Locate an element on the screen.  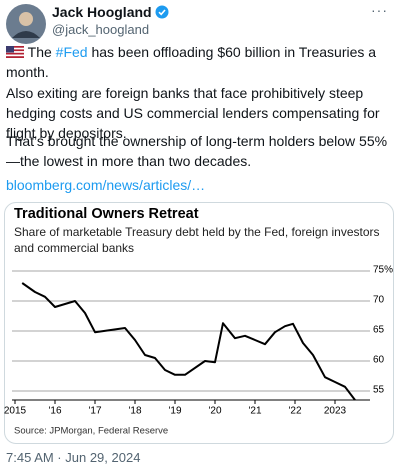
x-tick-label: '20 is located at coordinates (214, 411).